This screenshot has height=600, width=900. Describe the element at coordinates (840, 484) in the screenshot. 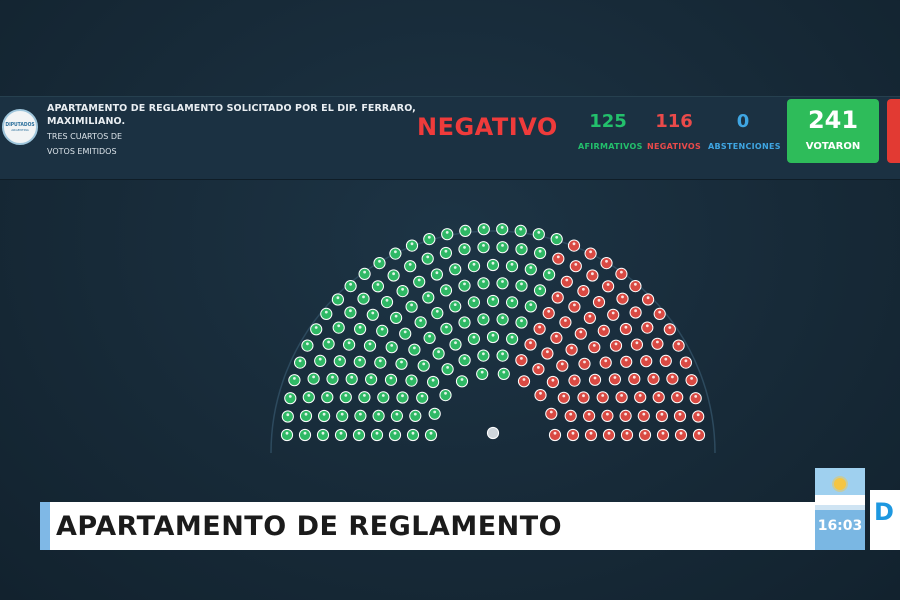

I see `sun-icon` at that location.